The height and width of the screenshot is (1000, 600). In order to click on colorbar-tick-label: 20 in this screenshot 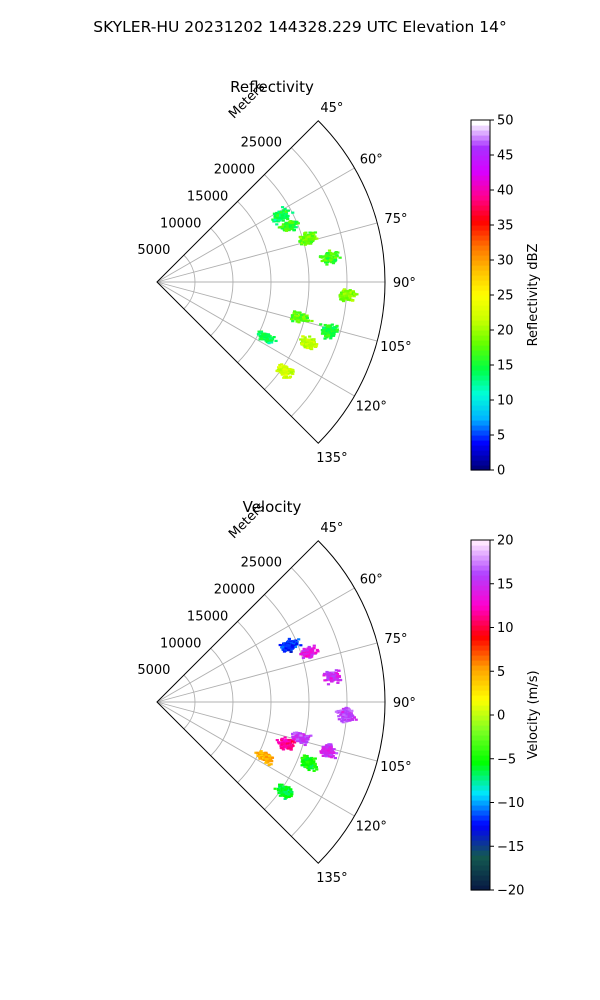, I will do `click(505, 541)`.